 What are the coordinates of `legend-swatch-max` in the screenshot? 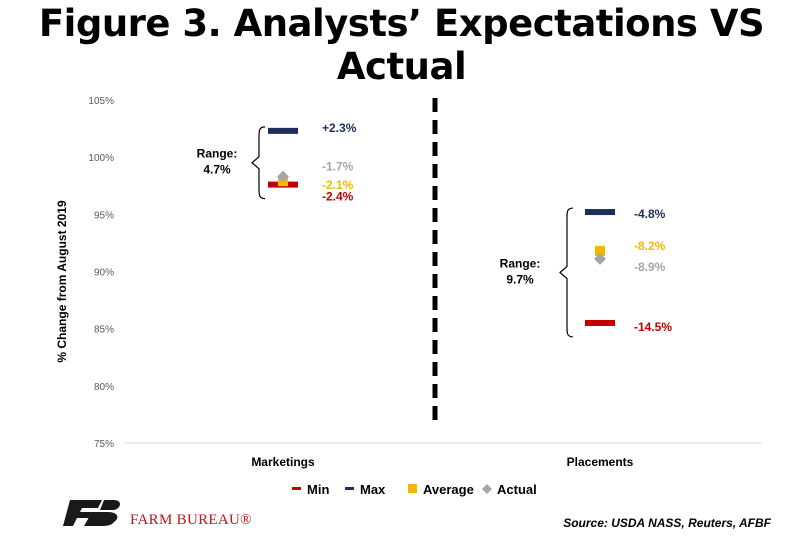 It's located at (349, 488).